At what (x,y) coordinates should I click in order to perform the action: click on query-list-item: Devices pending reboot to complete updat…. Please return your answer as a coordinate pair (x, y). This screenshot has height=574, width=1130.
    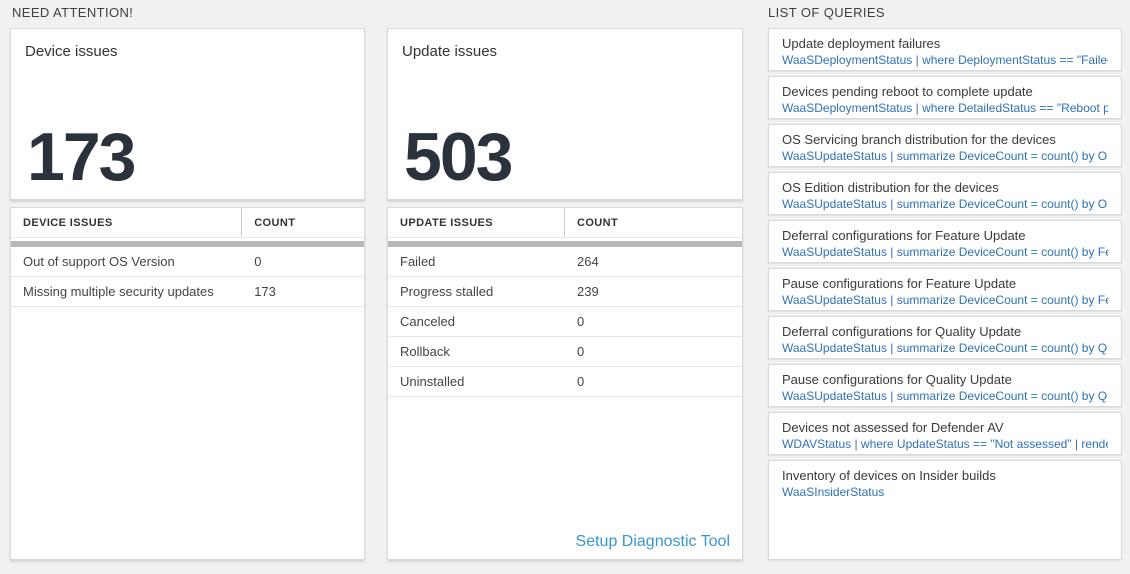
    Looking at the image, I should click on (945, 97).